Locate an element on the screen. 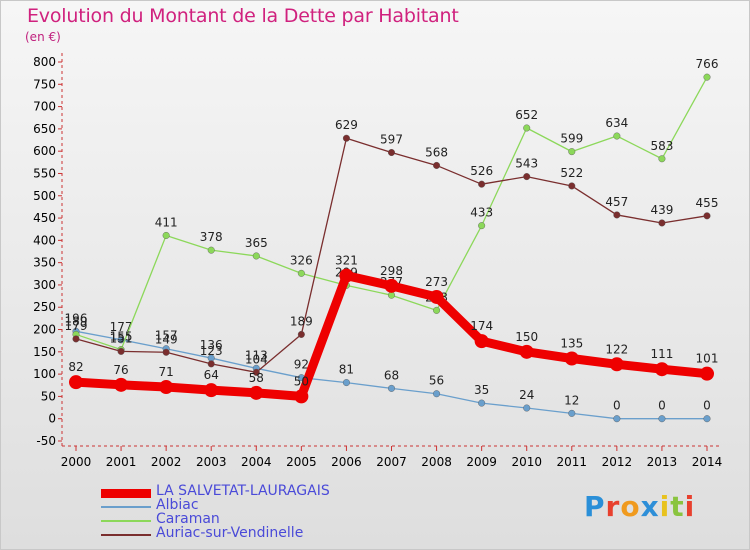  data-label: 122 is located at coordinates (616, 349).